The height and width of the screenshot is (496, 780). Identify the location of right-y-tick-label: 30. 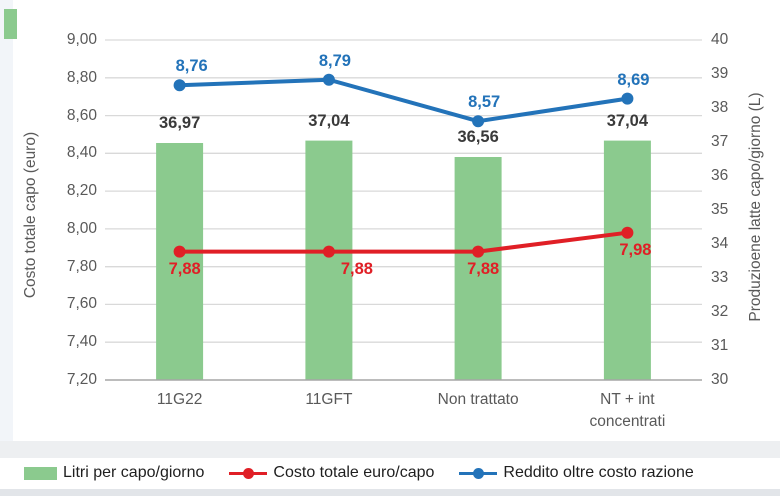
(720, 379).